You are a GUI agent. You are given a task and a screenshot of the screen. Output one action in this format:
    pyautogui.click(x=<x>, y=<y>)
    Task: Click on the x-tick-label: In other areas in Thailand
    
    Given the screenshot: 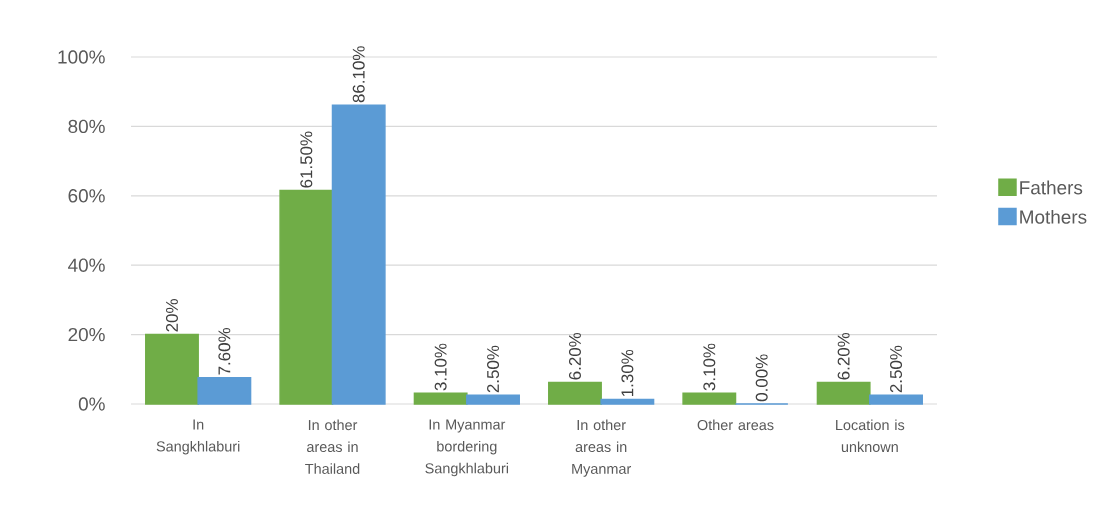 What is the action you would take?
    pyautogui.click(x=332, y=446)
    